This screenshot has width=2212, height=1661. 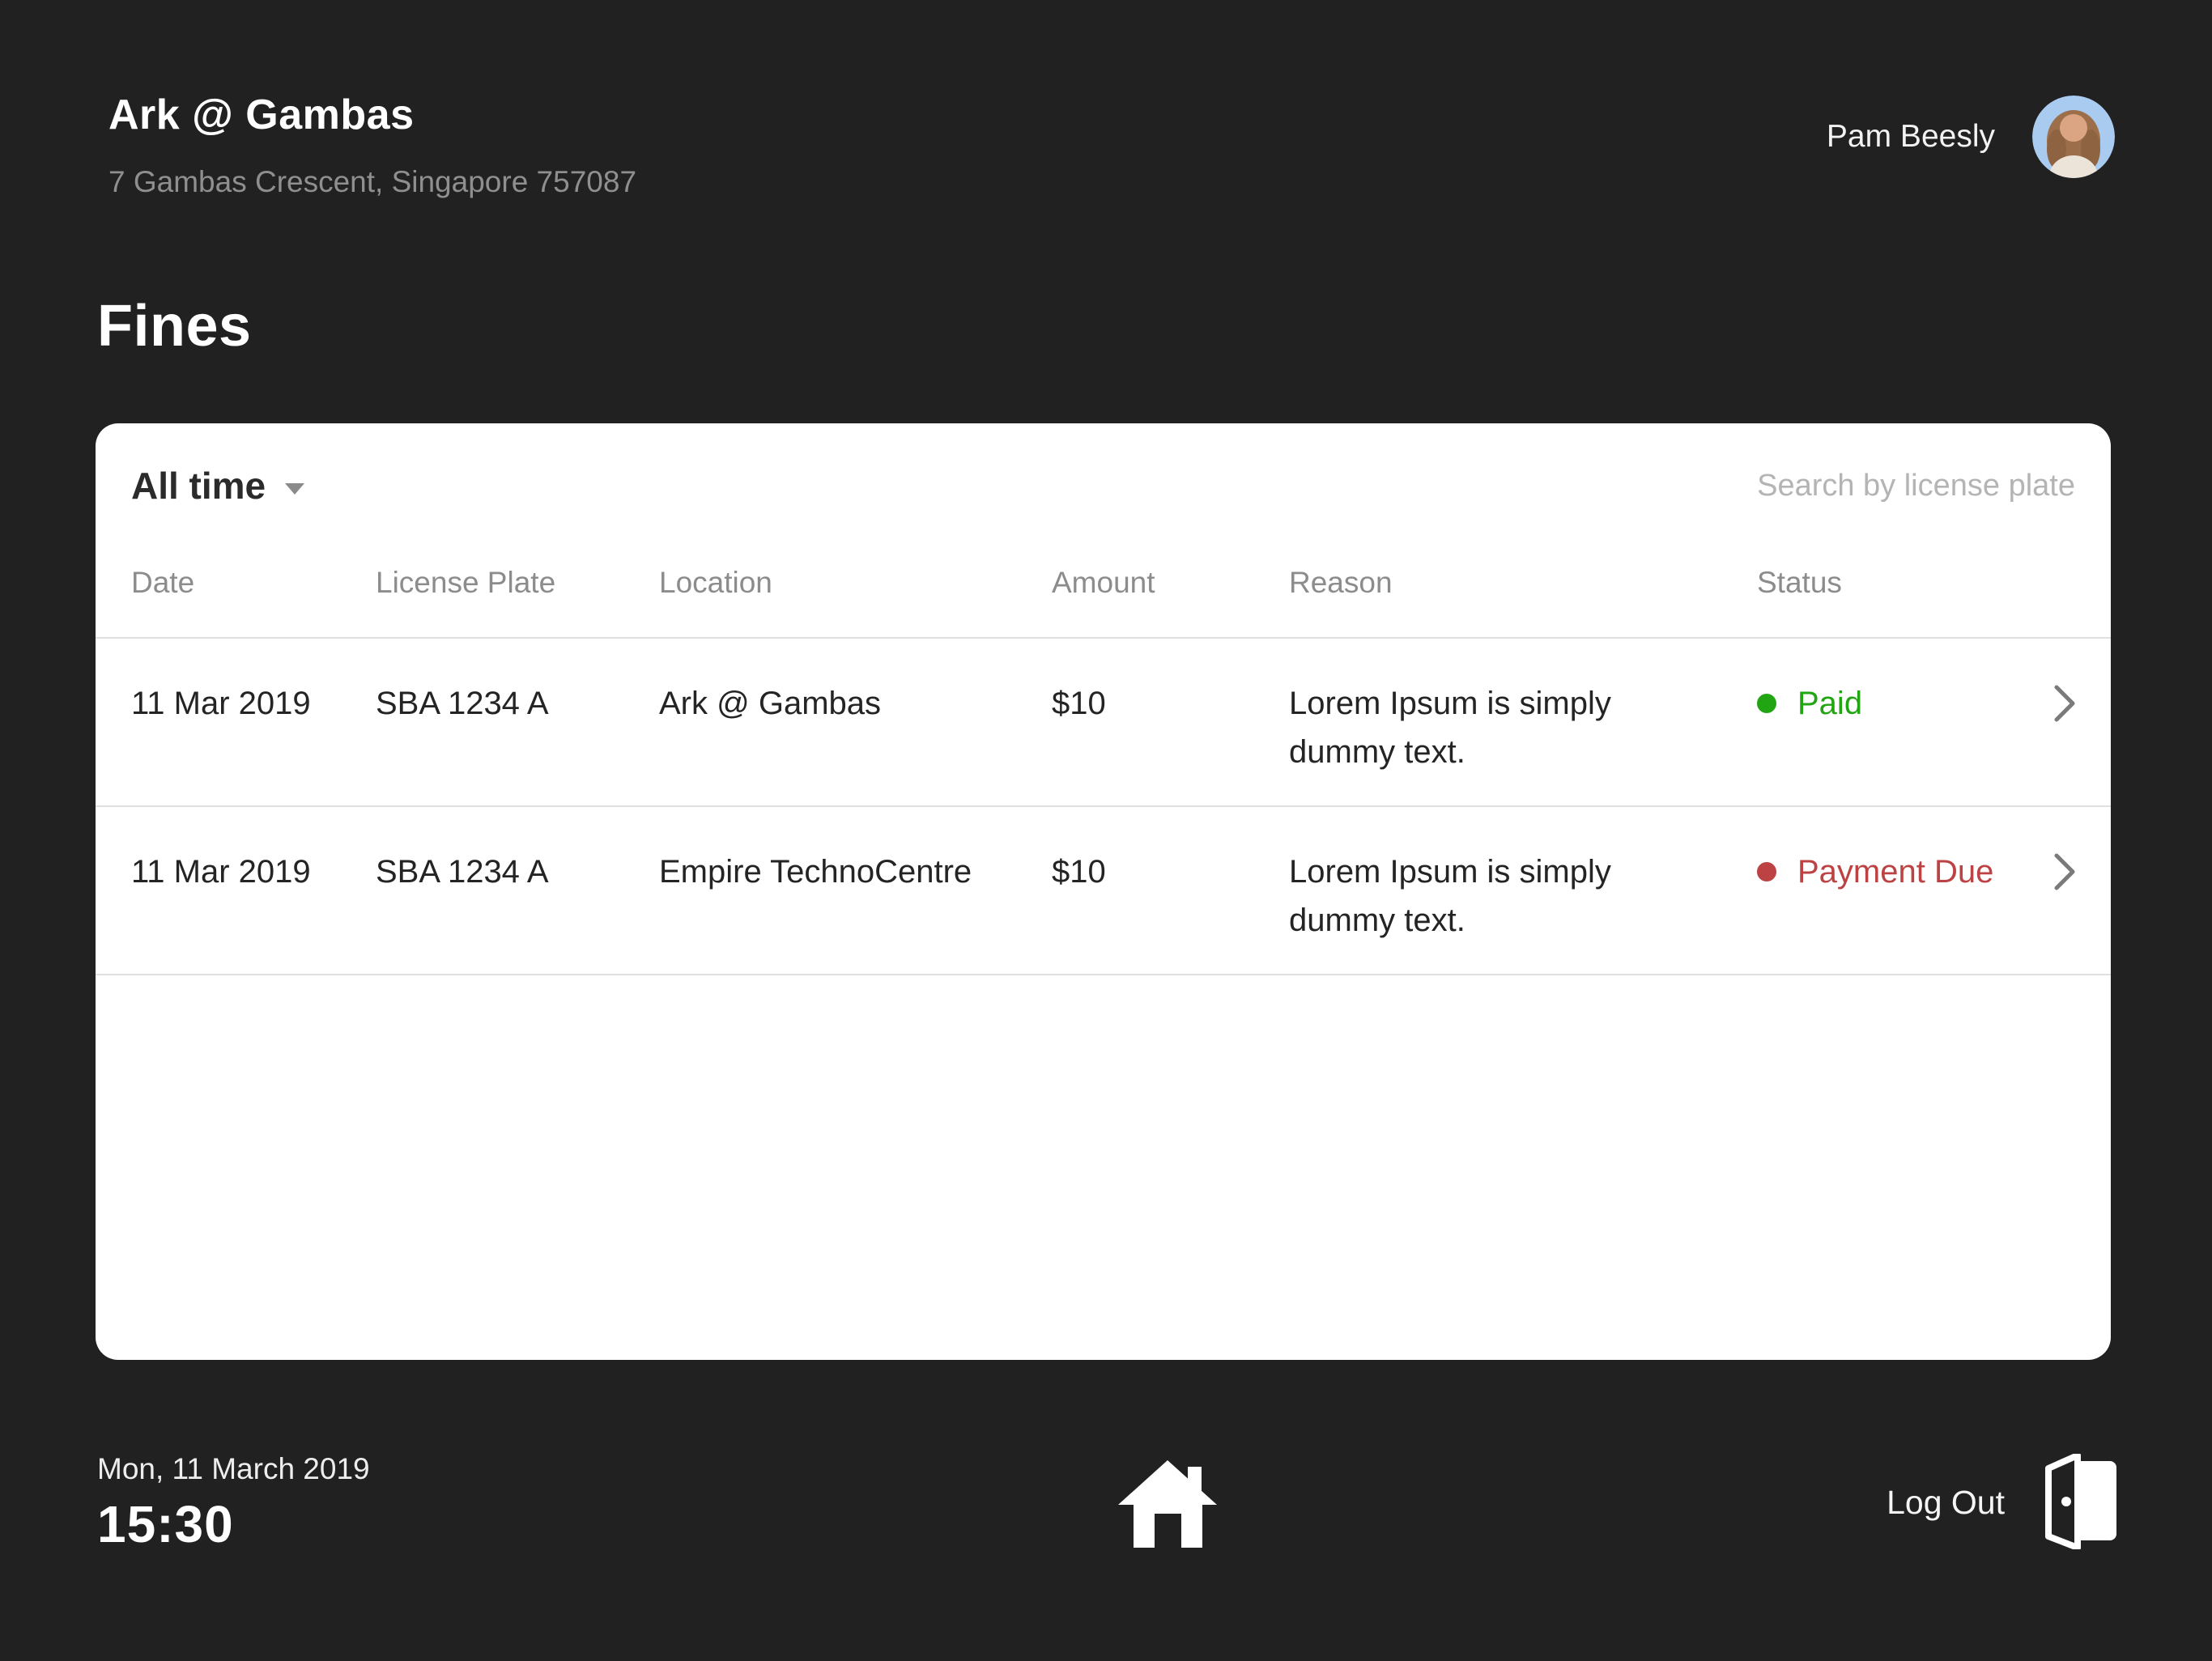 What do you see at coordinates (770, 704) in the screenshot?
I see `cell-location: Ark @ Gambas` at bounding box center [770, 704].